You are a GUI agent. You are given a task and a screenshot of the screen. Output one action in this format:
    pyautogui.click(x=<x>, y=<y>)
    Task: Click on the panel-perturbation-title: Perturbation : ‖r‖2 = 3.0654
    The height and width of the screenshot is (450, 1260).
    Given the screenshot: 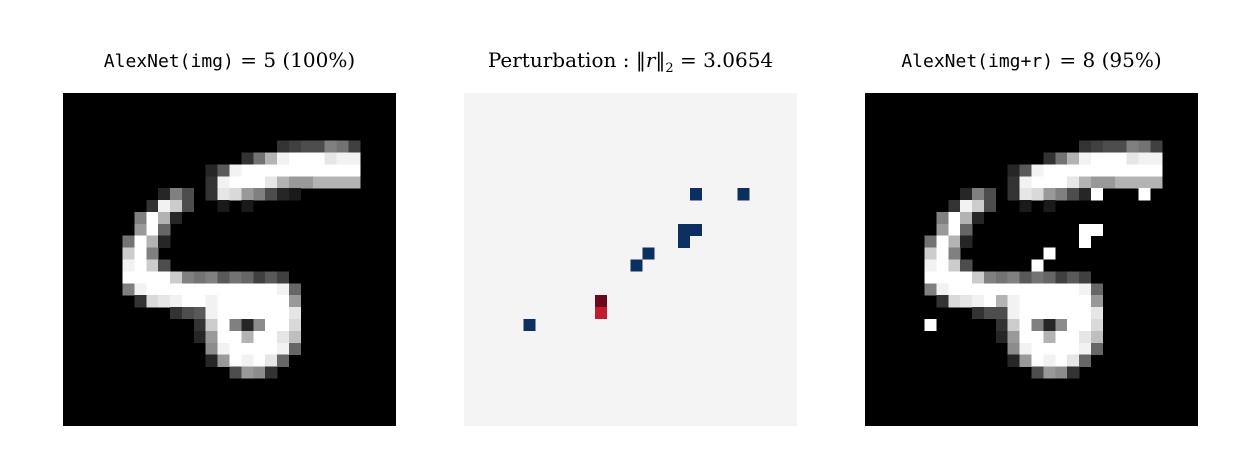 What is the action you would take?
    pyautogui.click(x=630, y=62)
    